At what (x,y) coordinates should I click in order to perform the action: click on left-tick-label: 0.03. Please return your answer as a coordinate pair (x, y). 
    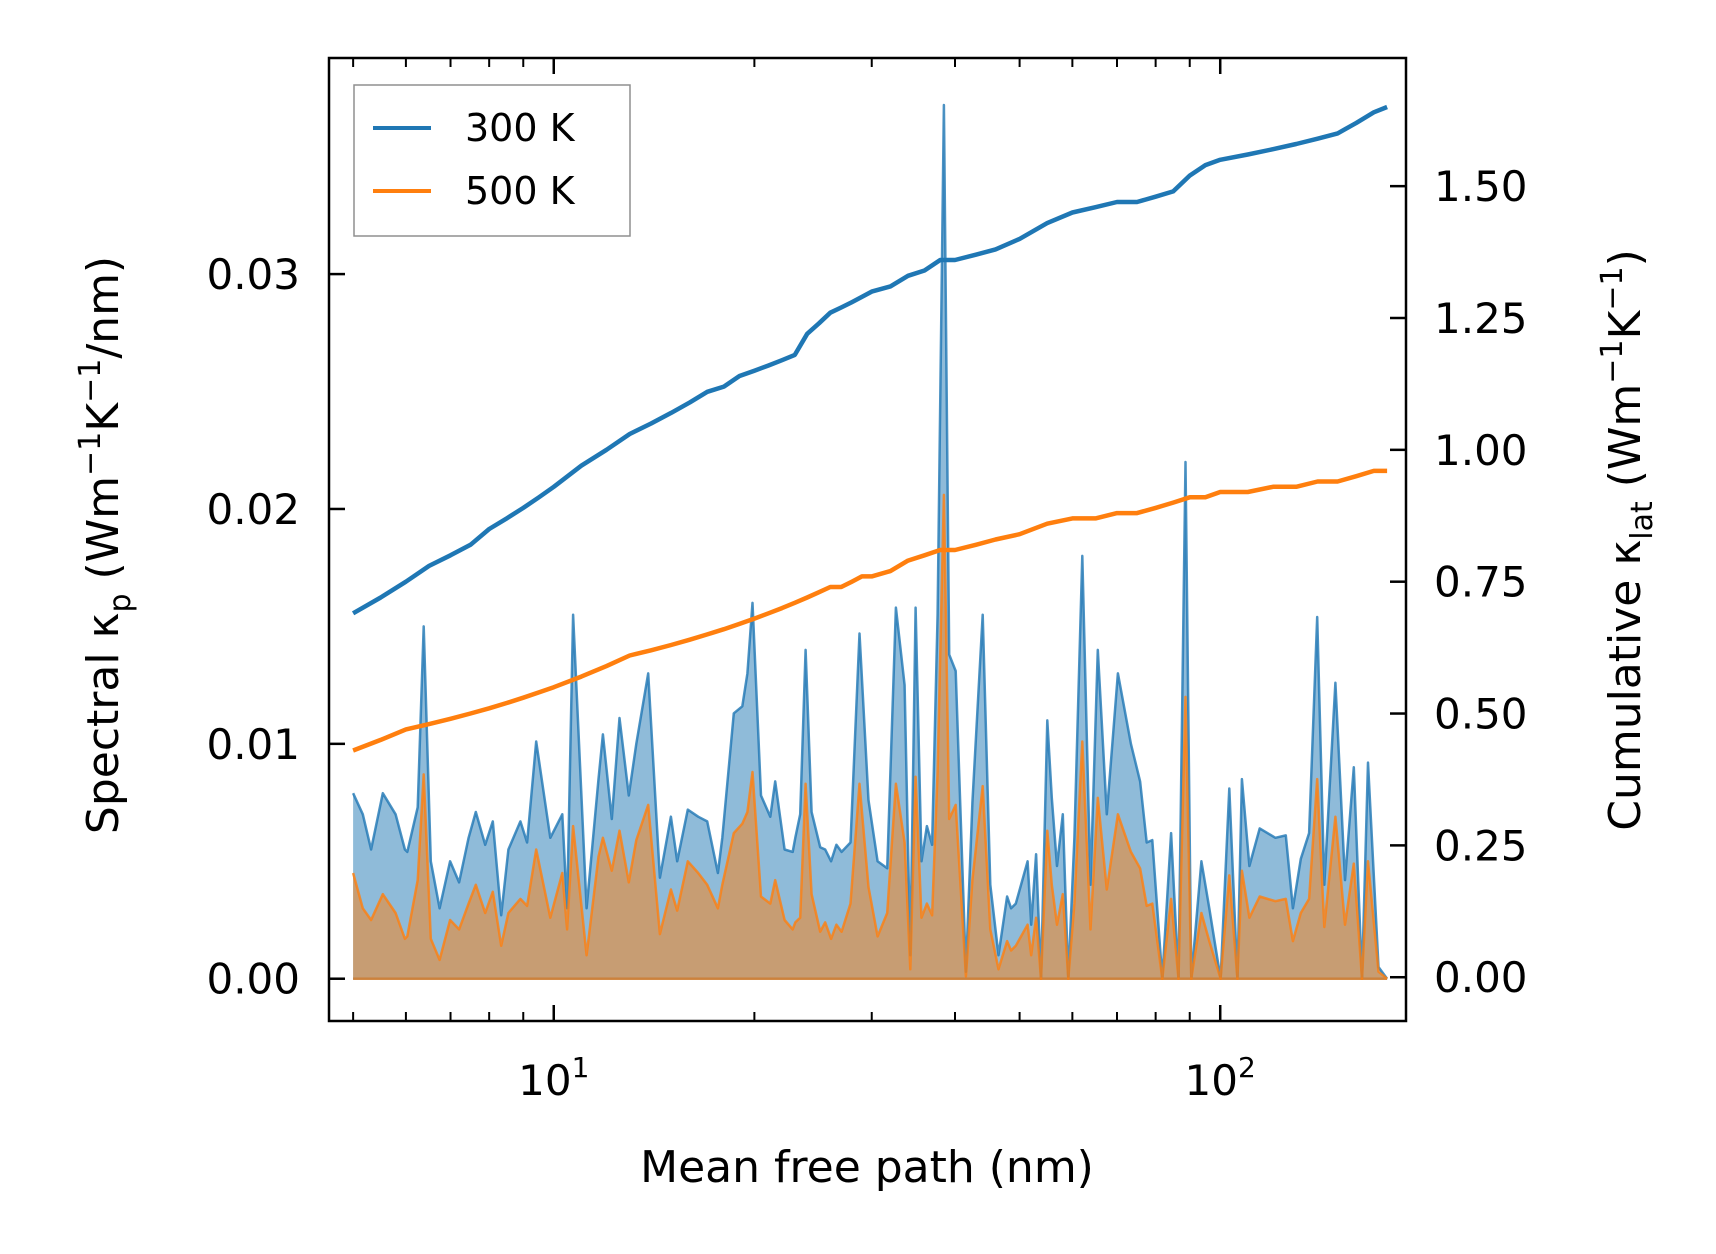
    Looking at the image, I should click on (253, 274).